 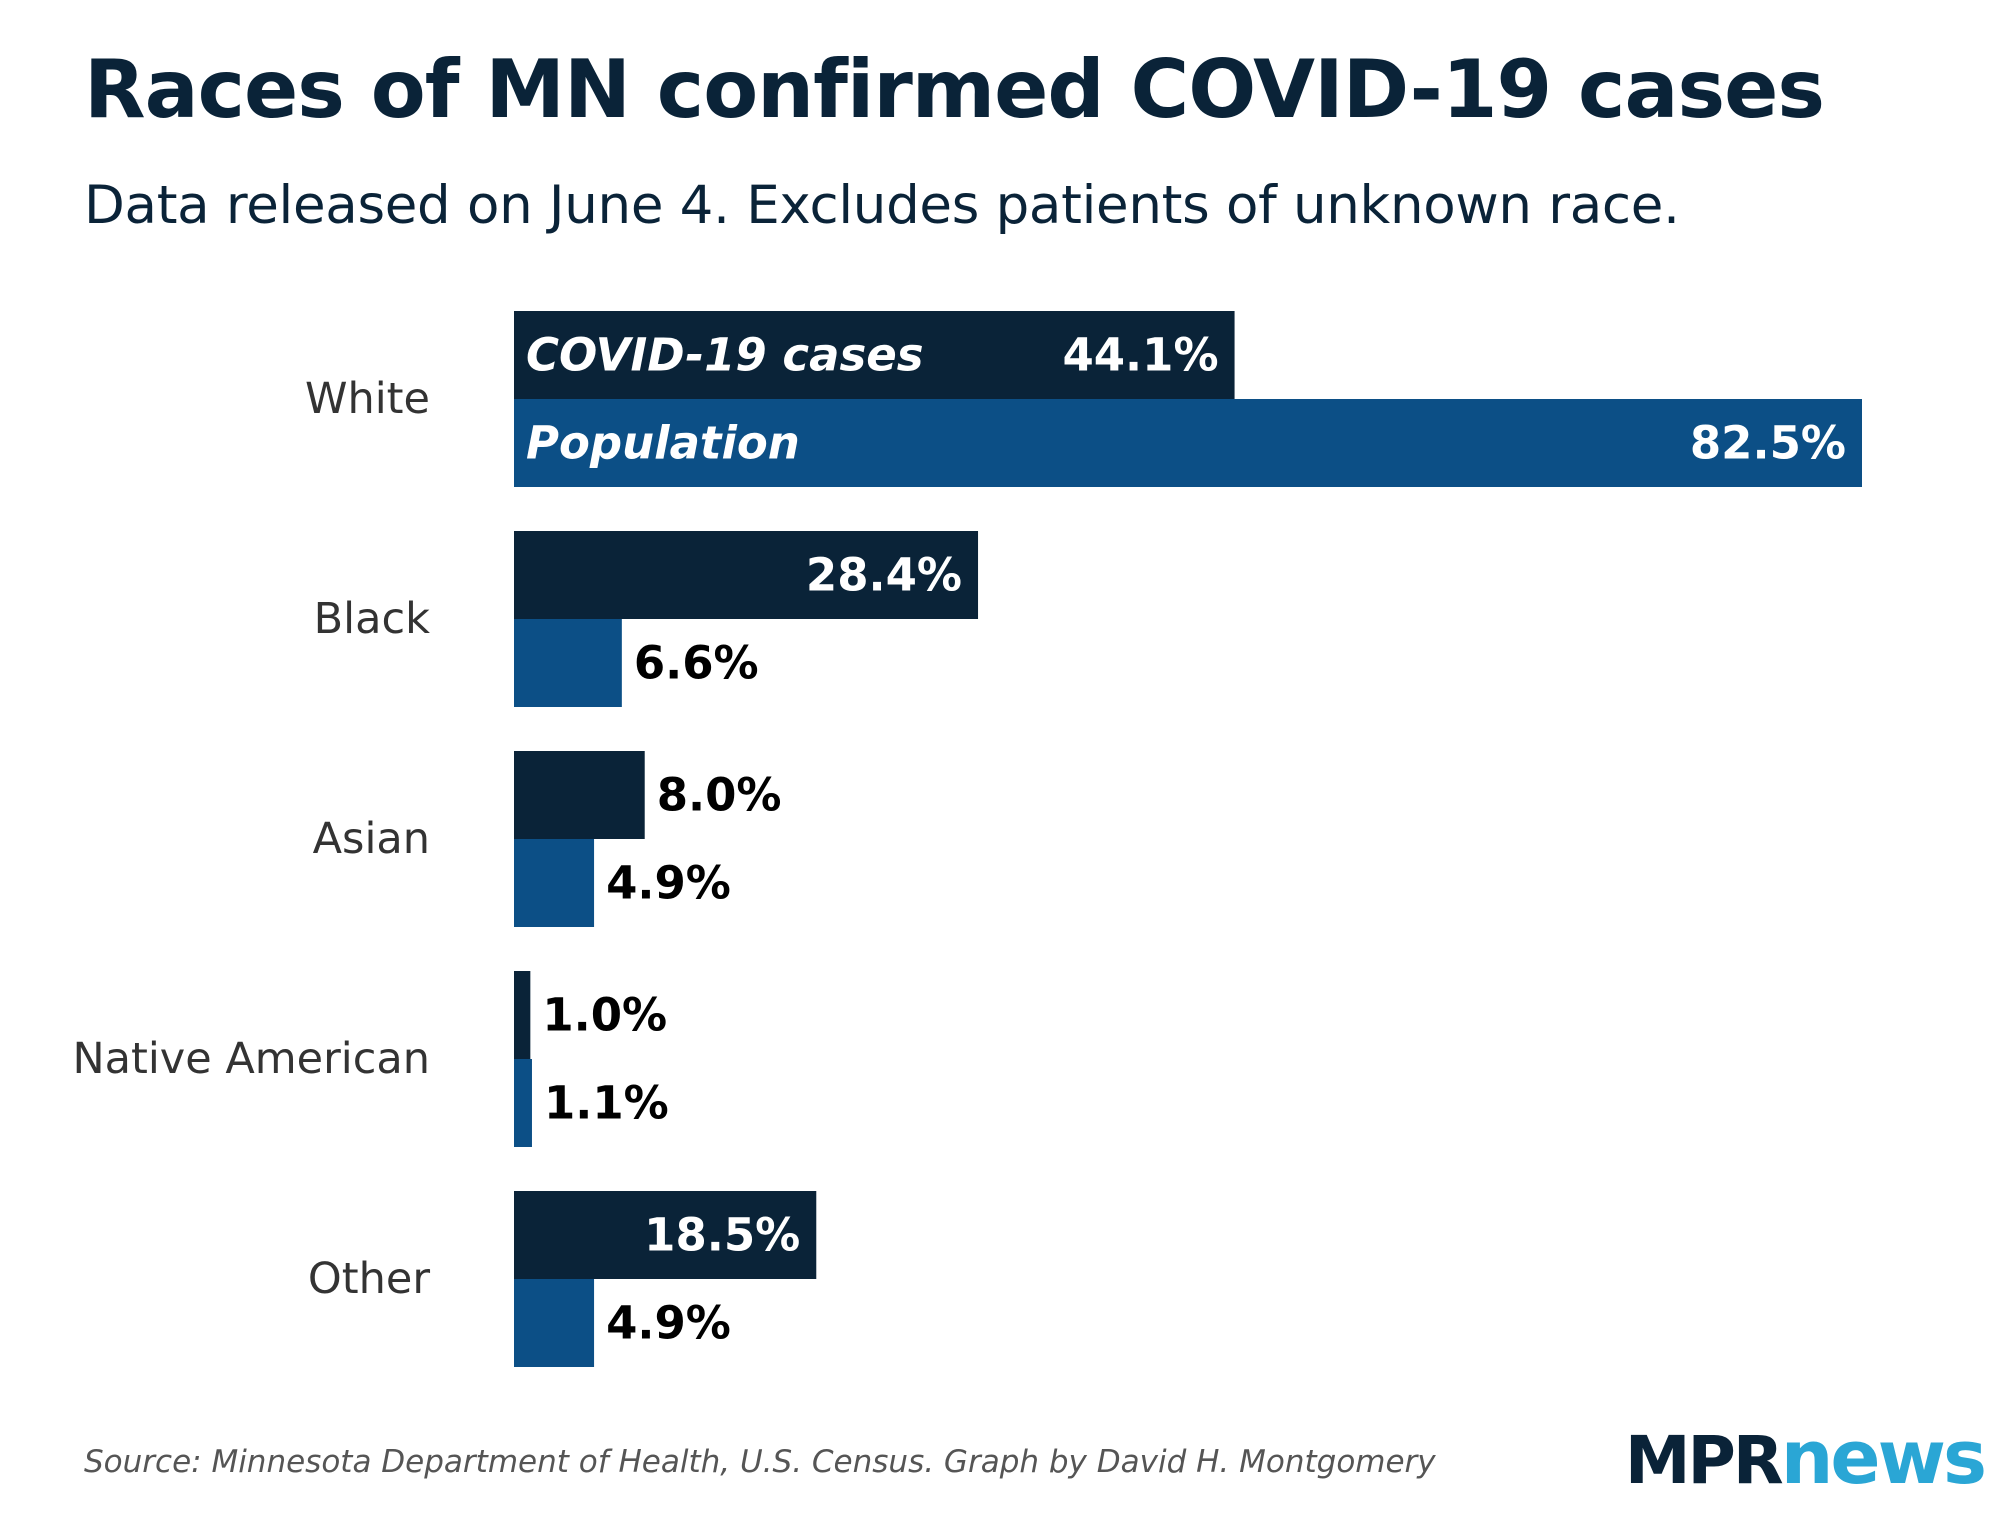 What do you see at coordinates (554, 1323) in the screenshot?
I see `bar-other-population` at bounding box center [554, 1323].